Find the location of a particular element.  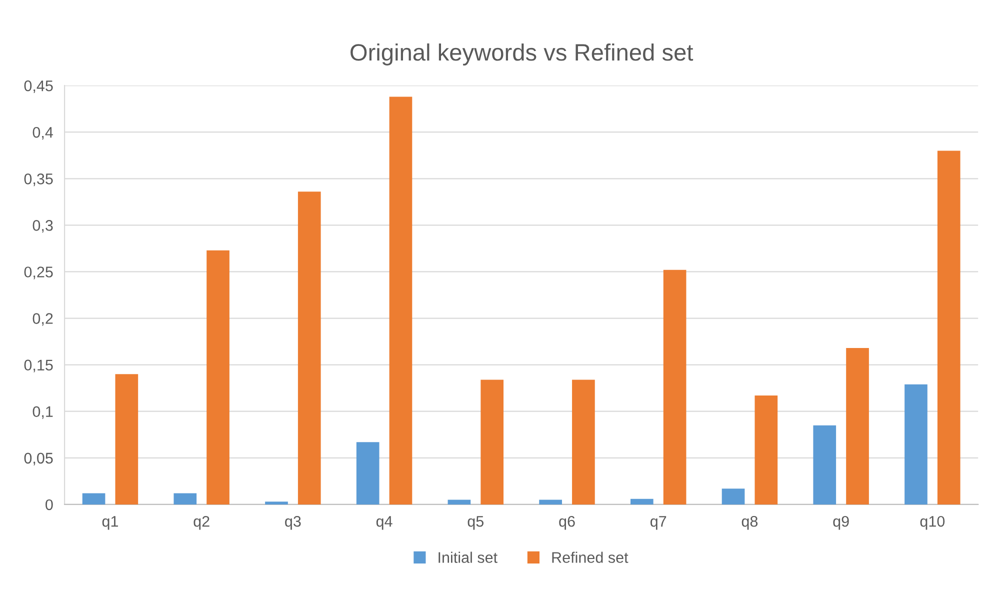

x-tick-label: q2 is located at coordinates (202, 523).